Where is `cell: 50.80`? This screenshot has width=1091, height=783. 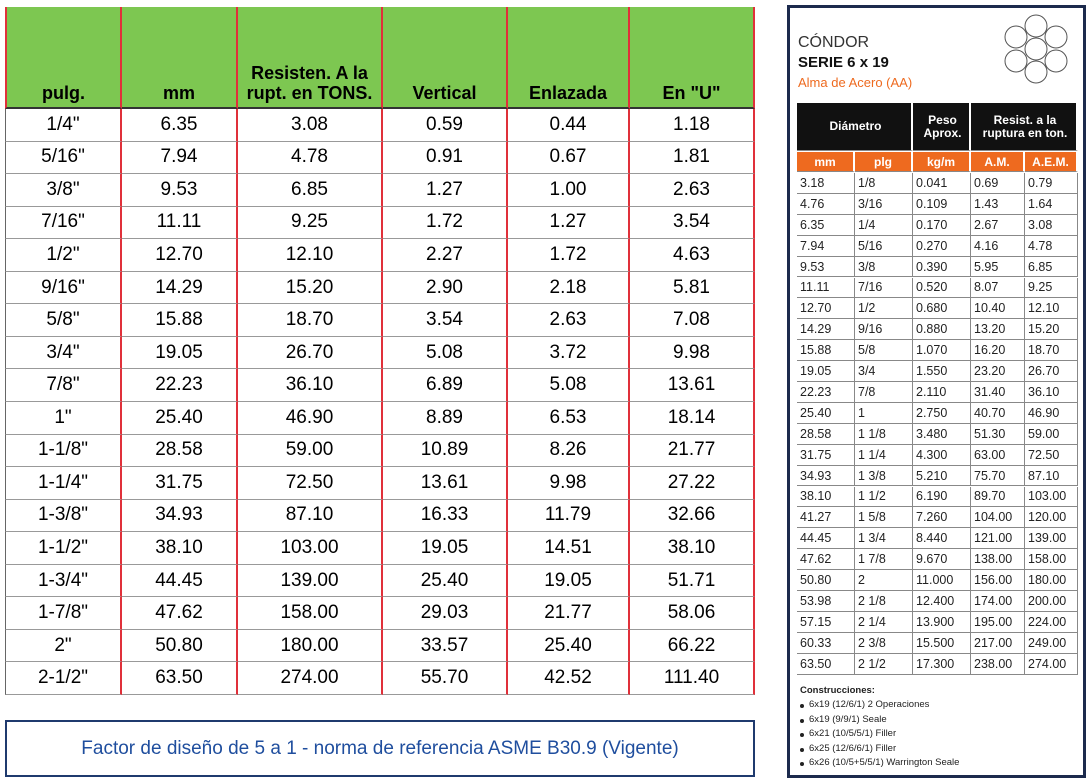
cell: 50.80 is located at coordinates (180, 646).